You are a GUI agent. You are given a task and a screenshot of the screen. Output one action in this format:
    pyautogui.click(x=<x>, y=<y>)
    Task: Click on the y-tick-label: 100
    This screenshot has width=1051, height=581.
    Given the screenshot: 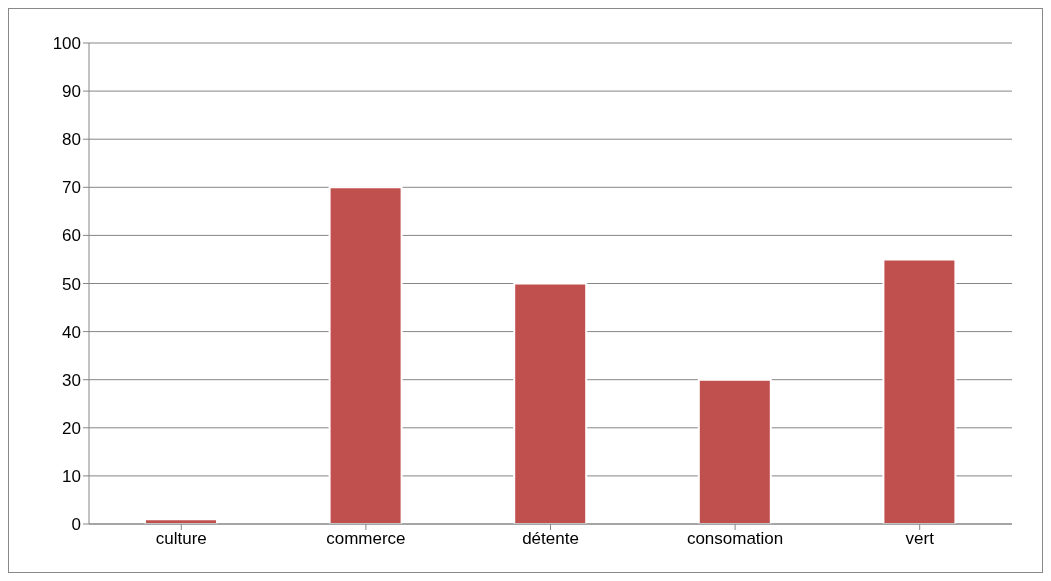 What is the action you would take?
    pyautogui.click(x=66, y=44)
    